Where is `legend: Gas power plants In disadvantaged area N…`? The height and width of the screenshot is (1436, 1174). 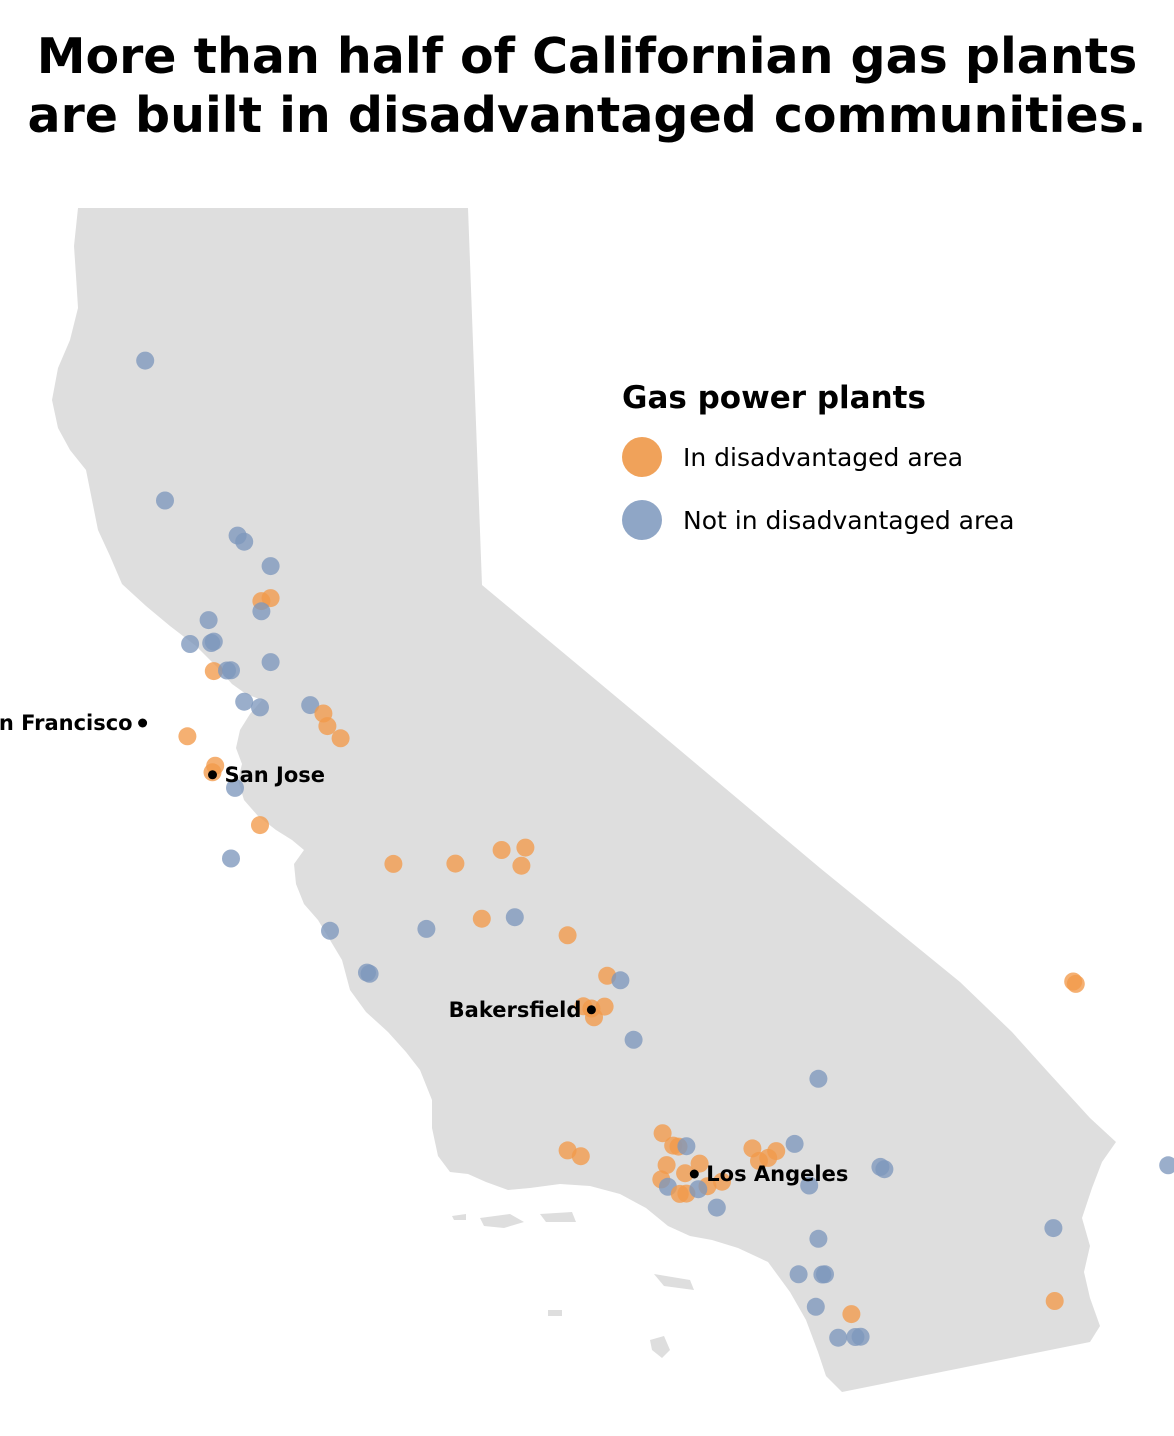
legend: Gas power plants In disadvantaged area N… is located at coordinates (882, 471).